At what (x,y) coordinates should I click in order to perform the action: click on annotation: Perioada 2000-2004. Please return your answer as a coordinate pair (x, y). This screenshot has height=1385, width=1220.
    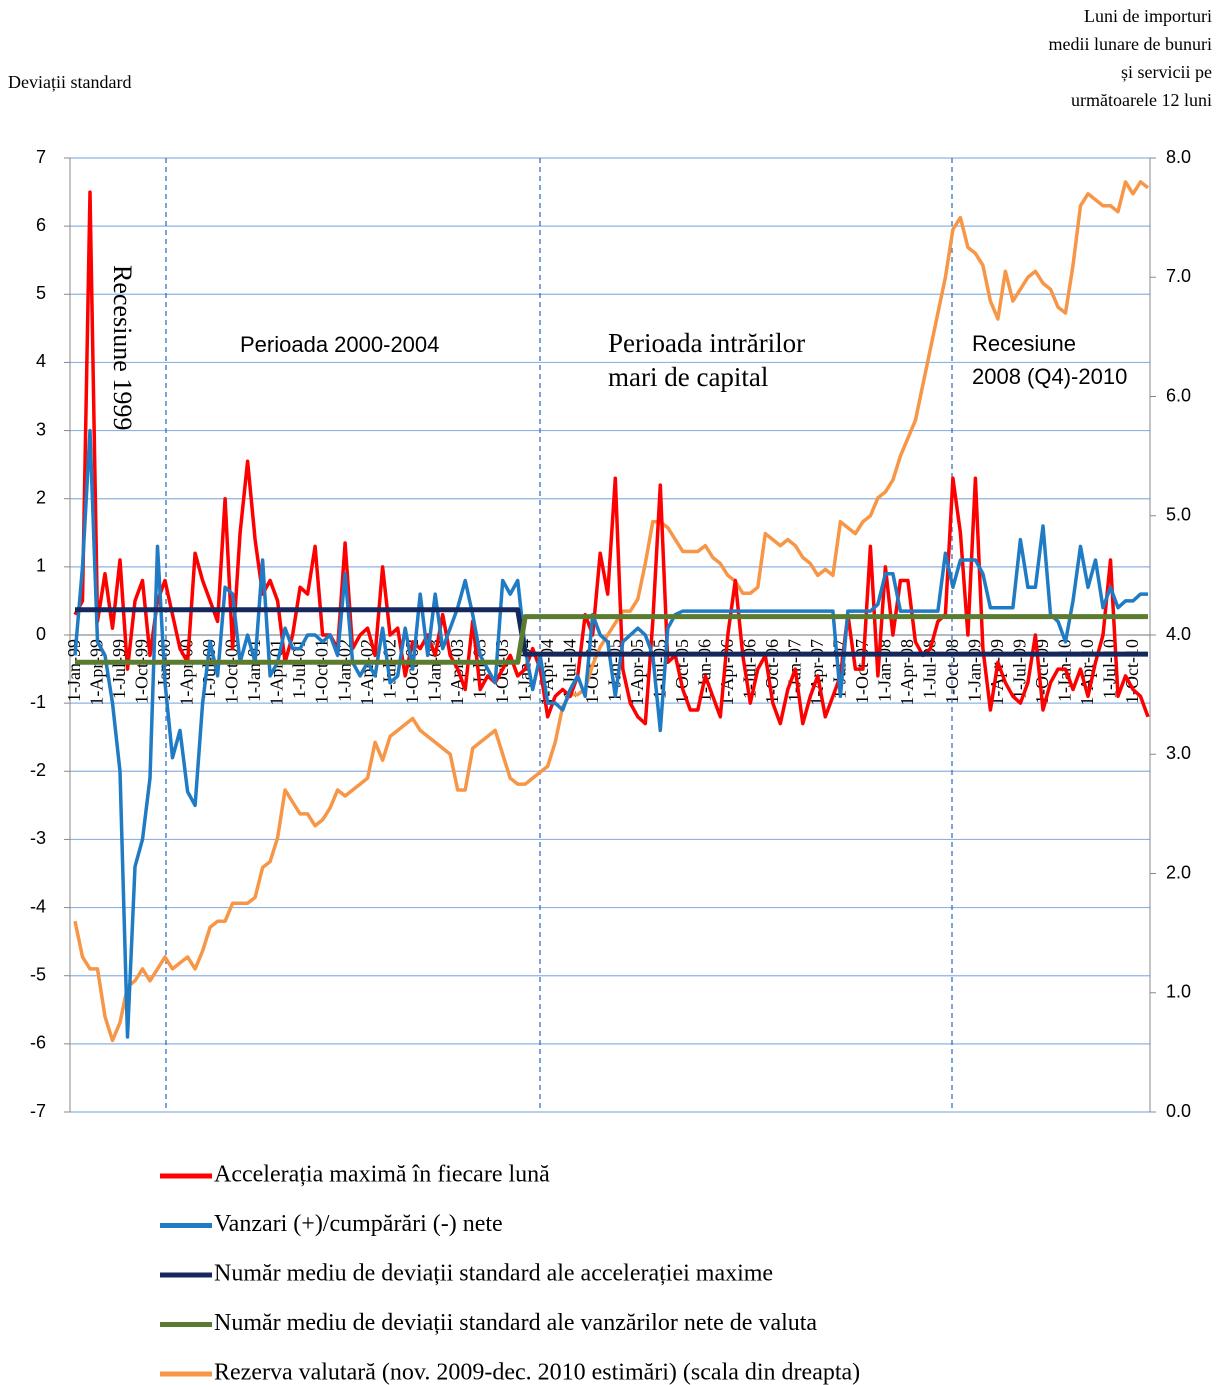
    Looking at the image, I should click on (339, 344).